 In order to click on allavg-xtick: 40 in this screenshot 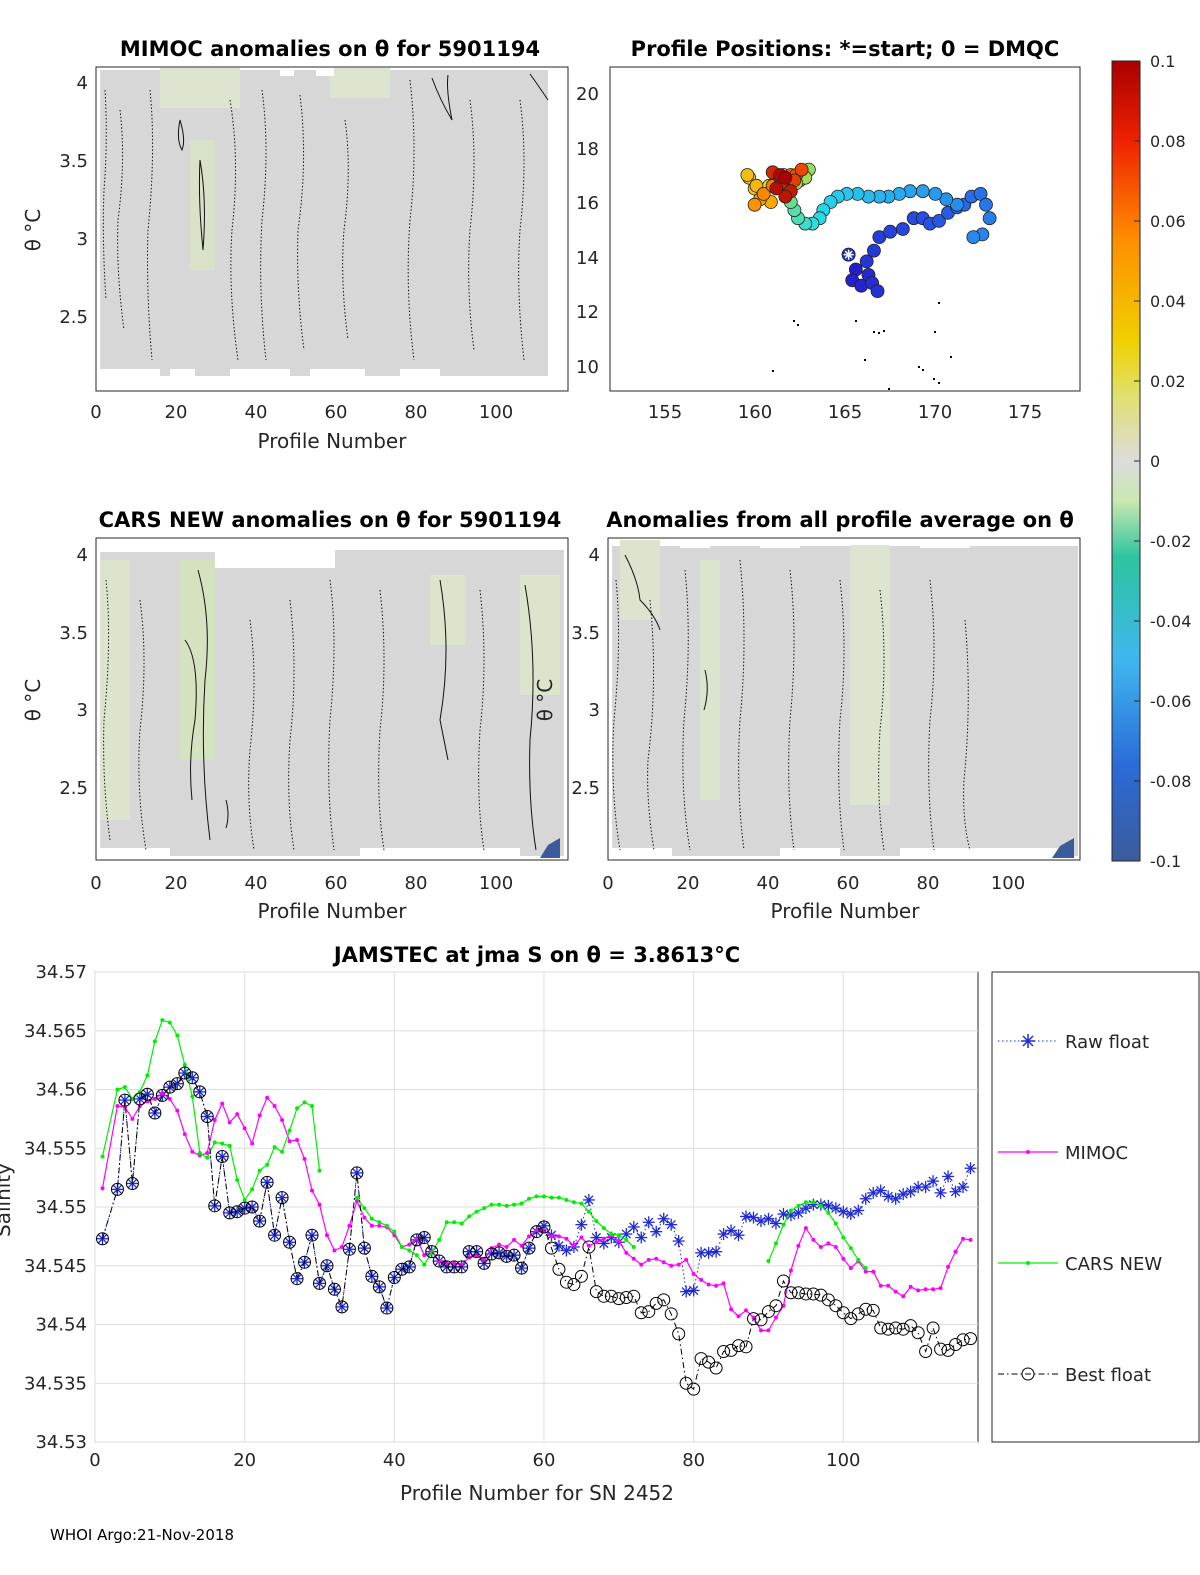, I will do `click(768, 883)`.